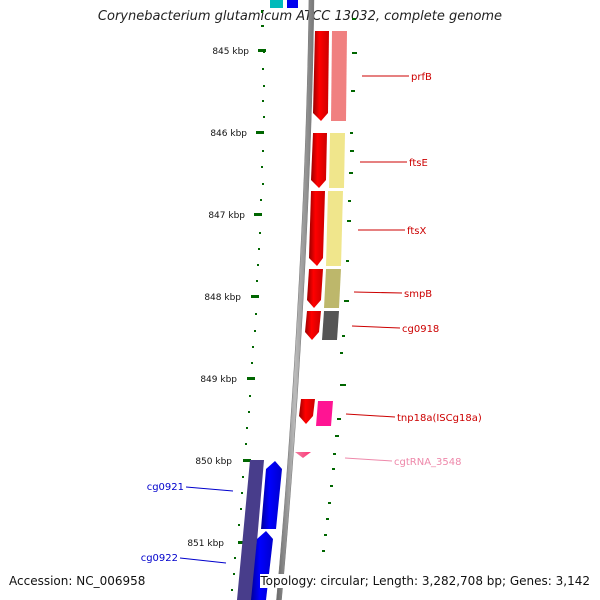 Image resolution: width=600 pixels, height=600 pixels. Describe the element at coordinates (421, 77) in the screenshot. I see `feature-label-prfB: prfB` at that location.